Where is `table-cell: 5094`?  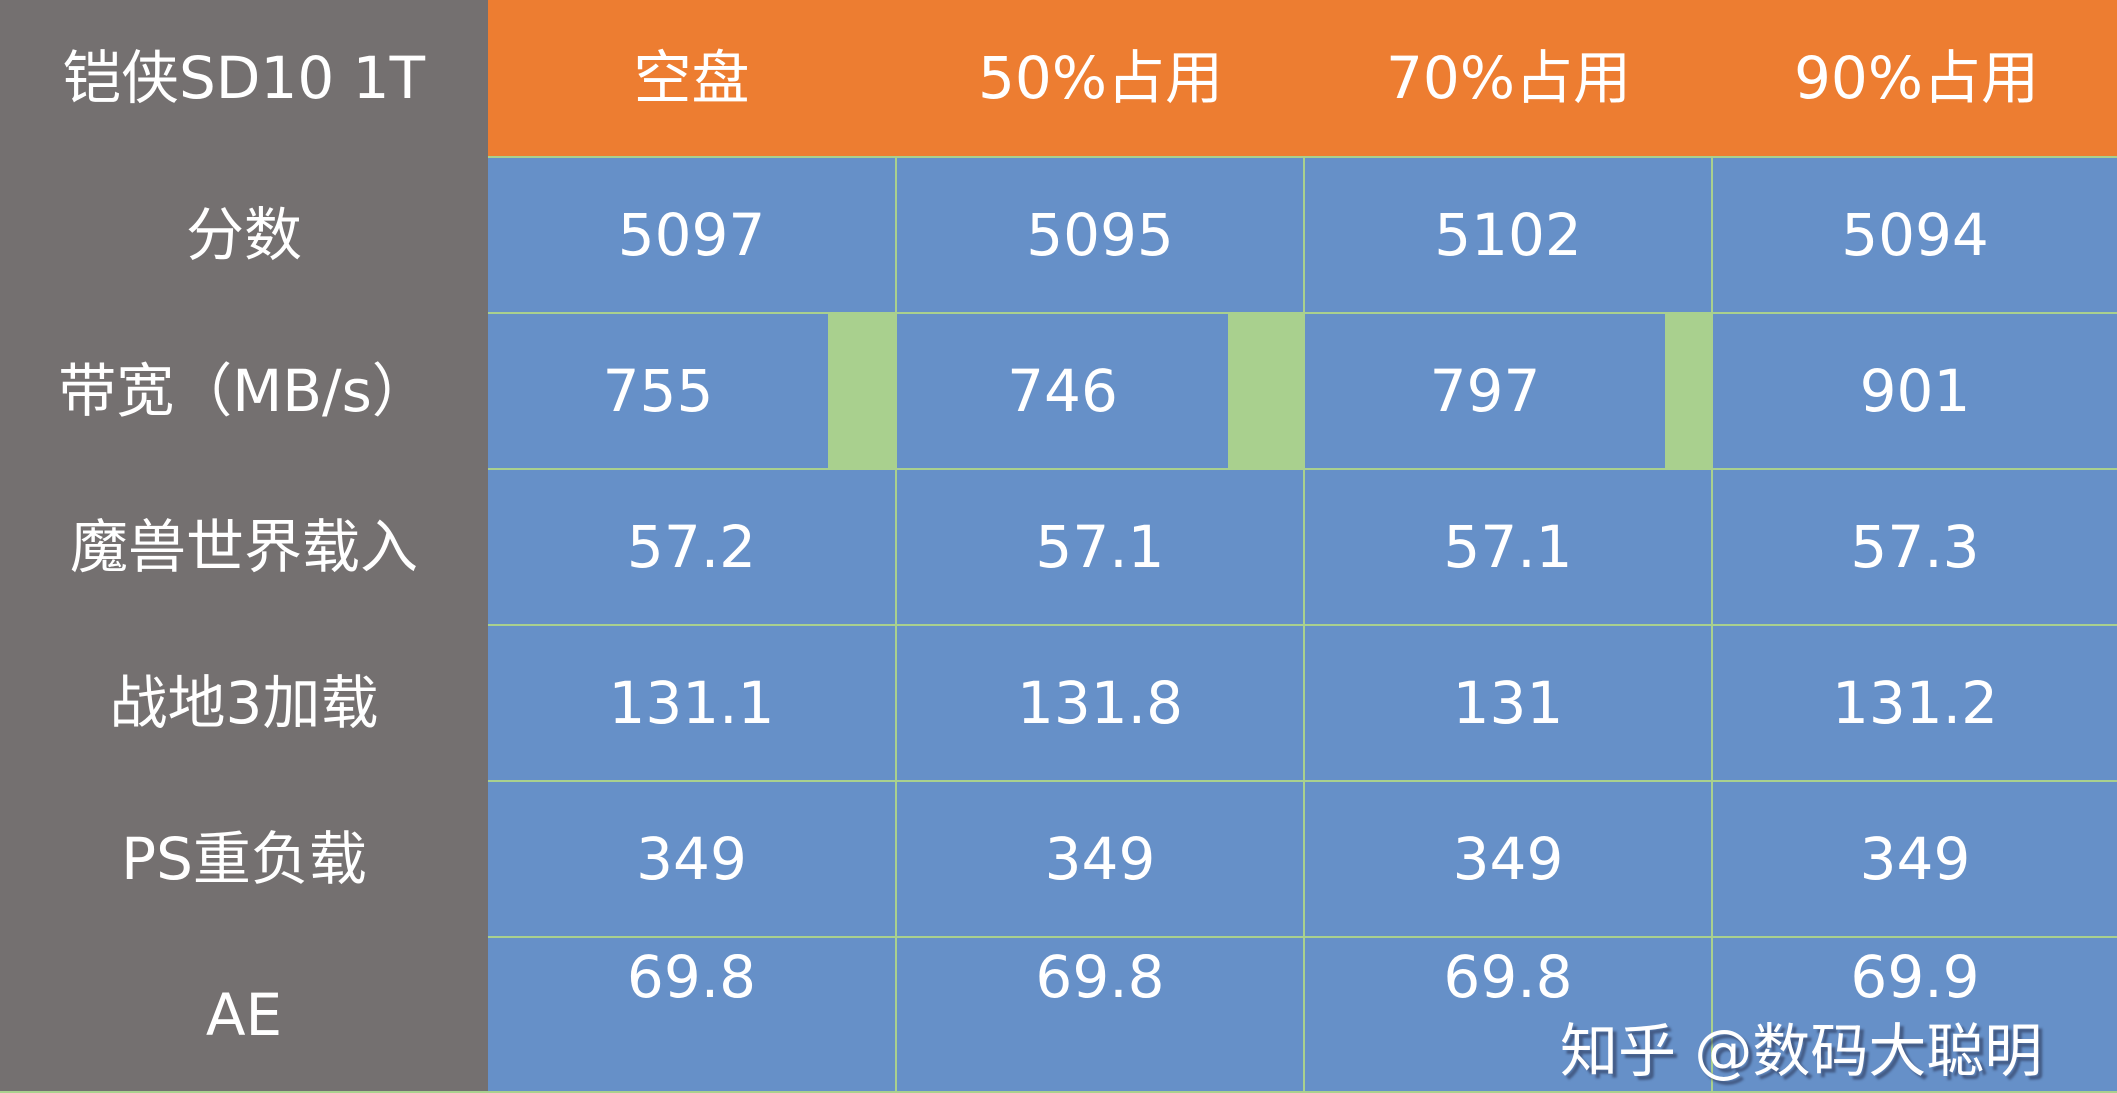 table-cell: 5094 is located at coordinates (1915, 235).